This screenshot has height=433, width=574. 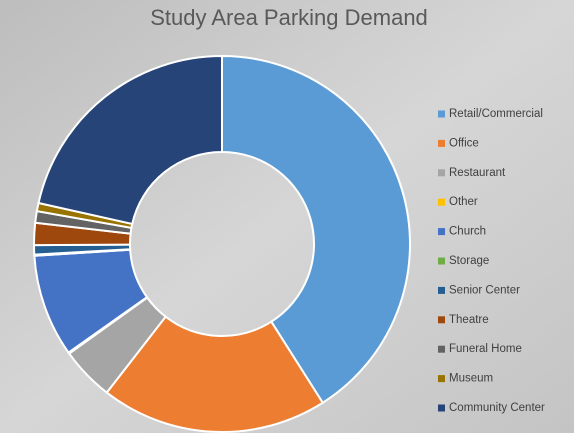 I want to click on legend-label: Restaurant, so click(x=477, y=173).